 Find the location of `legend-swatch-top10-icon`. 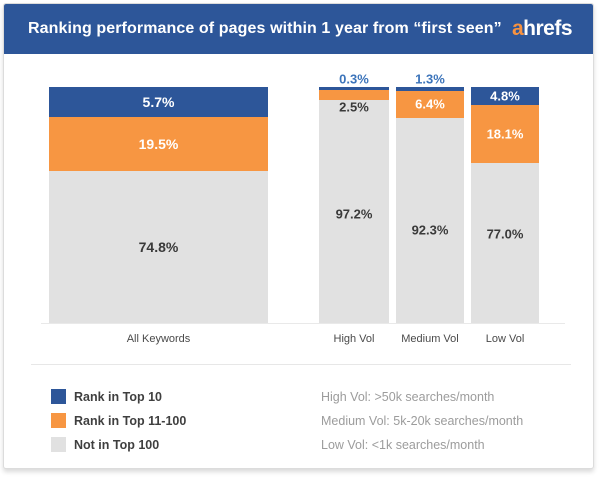

legend-swatch-top10-icon is located at coordinates (58, 396).